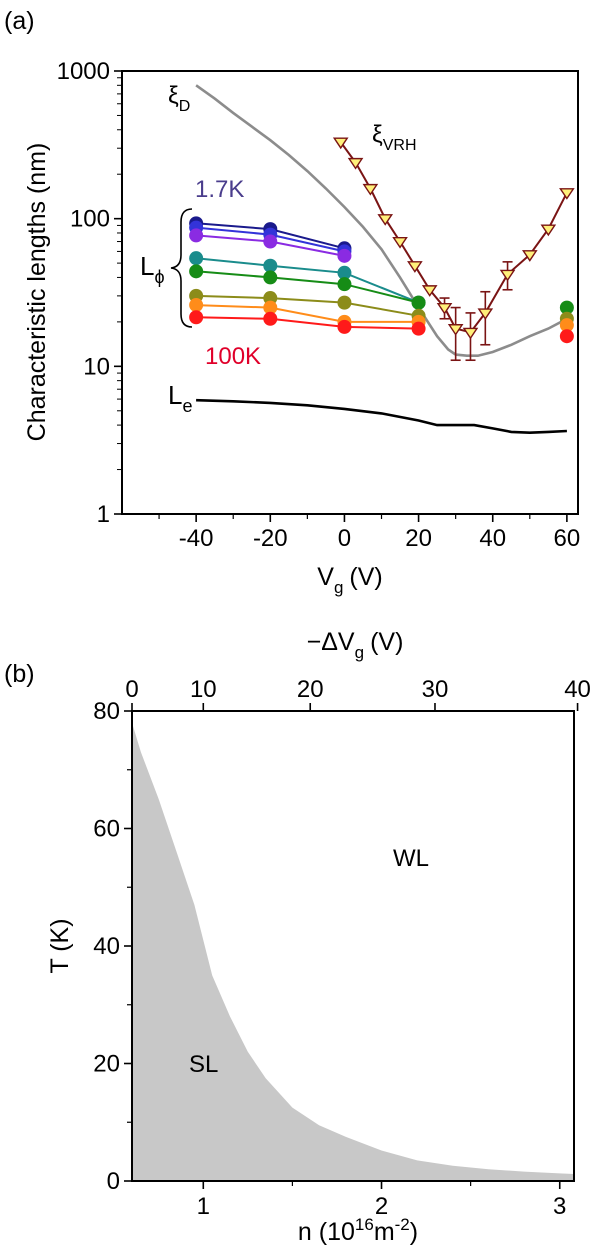 Image resolution: width=611 pixels, height=1252 pixels. Describe the element at coordinates (19, 21) in the screenshot. I see `panel-a-label: (a)` at that location.